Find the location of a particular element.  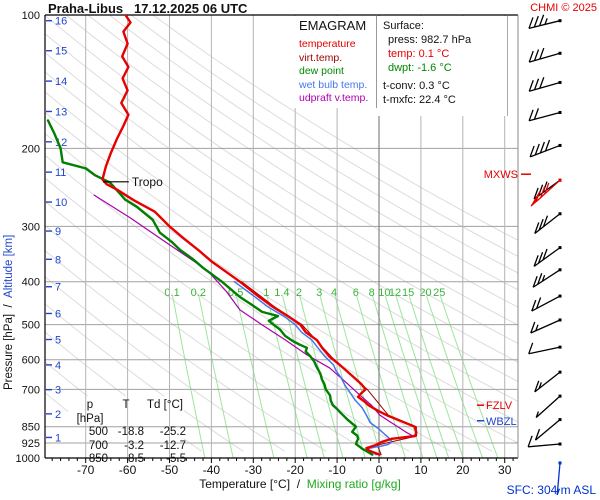

legend-title: EMAGRAM is located at coordinates (333, 25).